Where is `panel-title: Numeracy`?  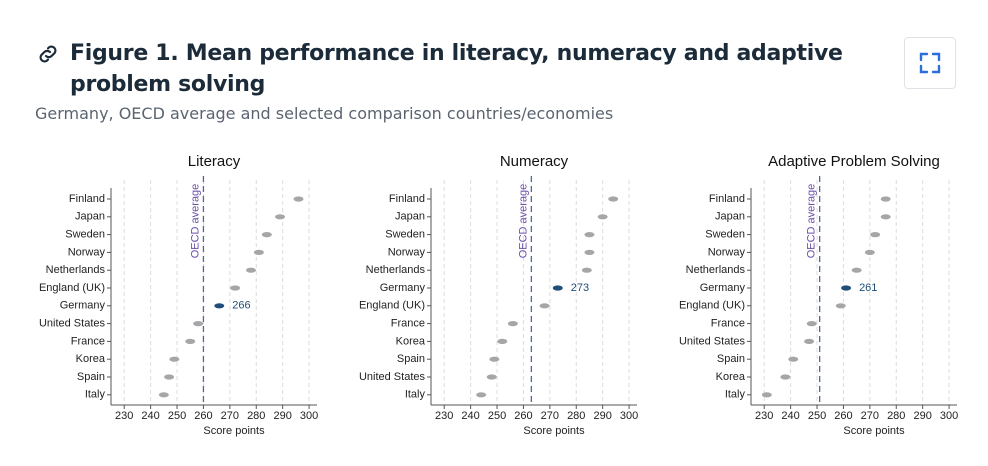
panel-title: Numeracy is located at coordinates (534, 161).